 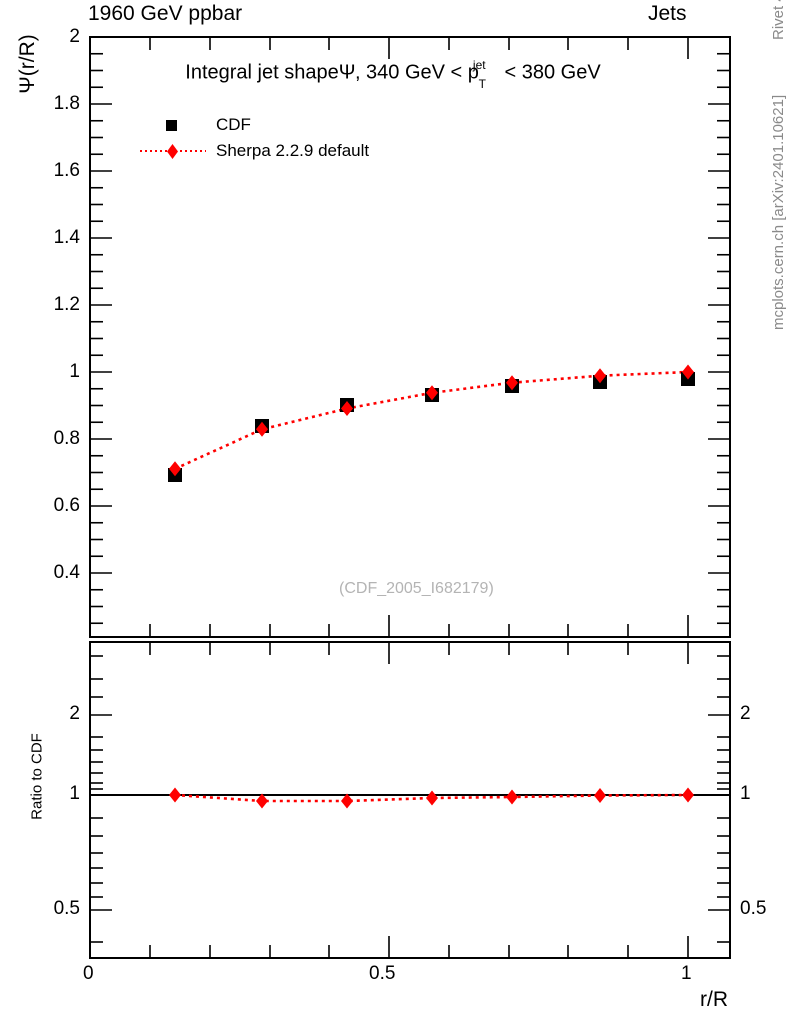 I want to click on y-tick-1.4: 1.4, so click(x=66, y=237).